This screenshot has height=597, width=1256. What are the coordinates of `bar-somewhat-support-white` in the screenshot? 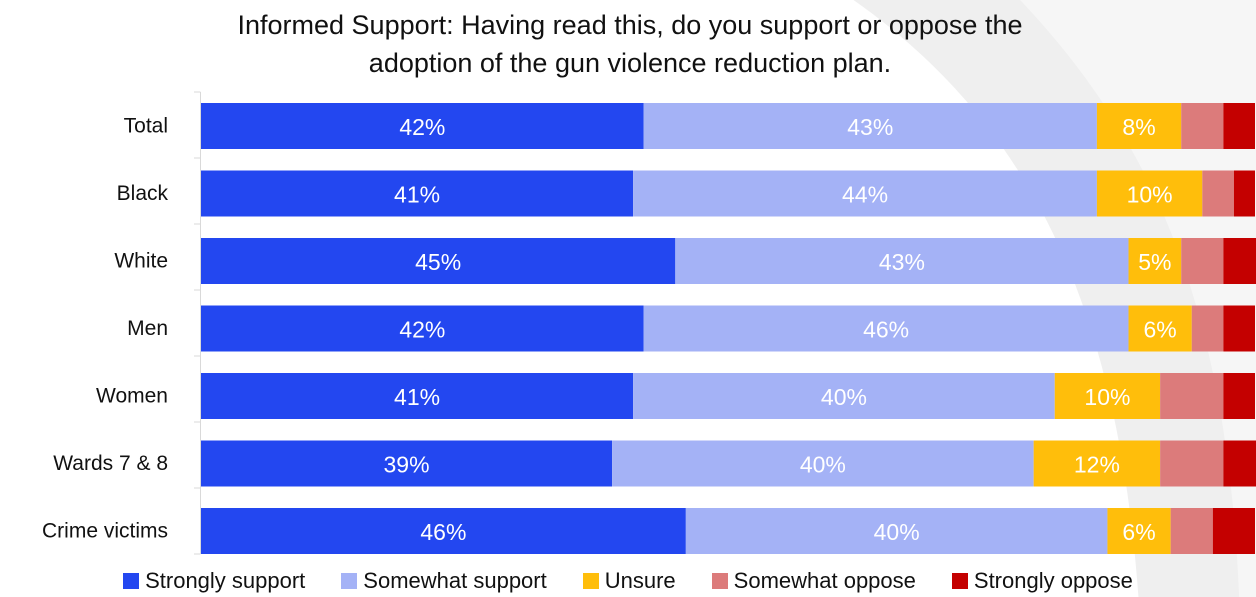 It's located at (902, 261).